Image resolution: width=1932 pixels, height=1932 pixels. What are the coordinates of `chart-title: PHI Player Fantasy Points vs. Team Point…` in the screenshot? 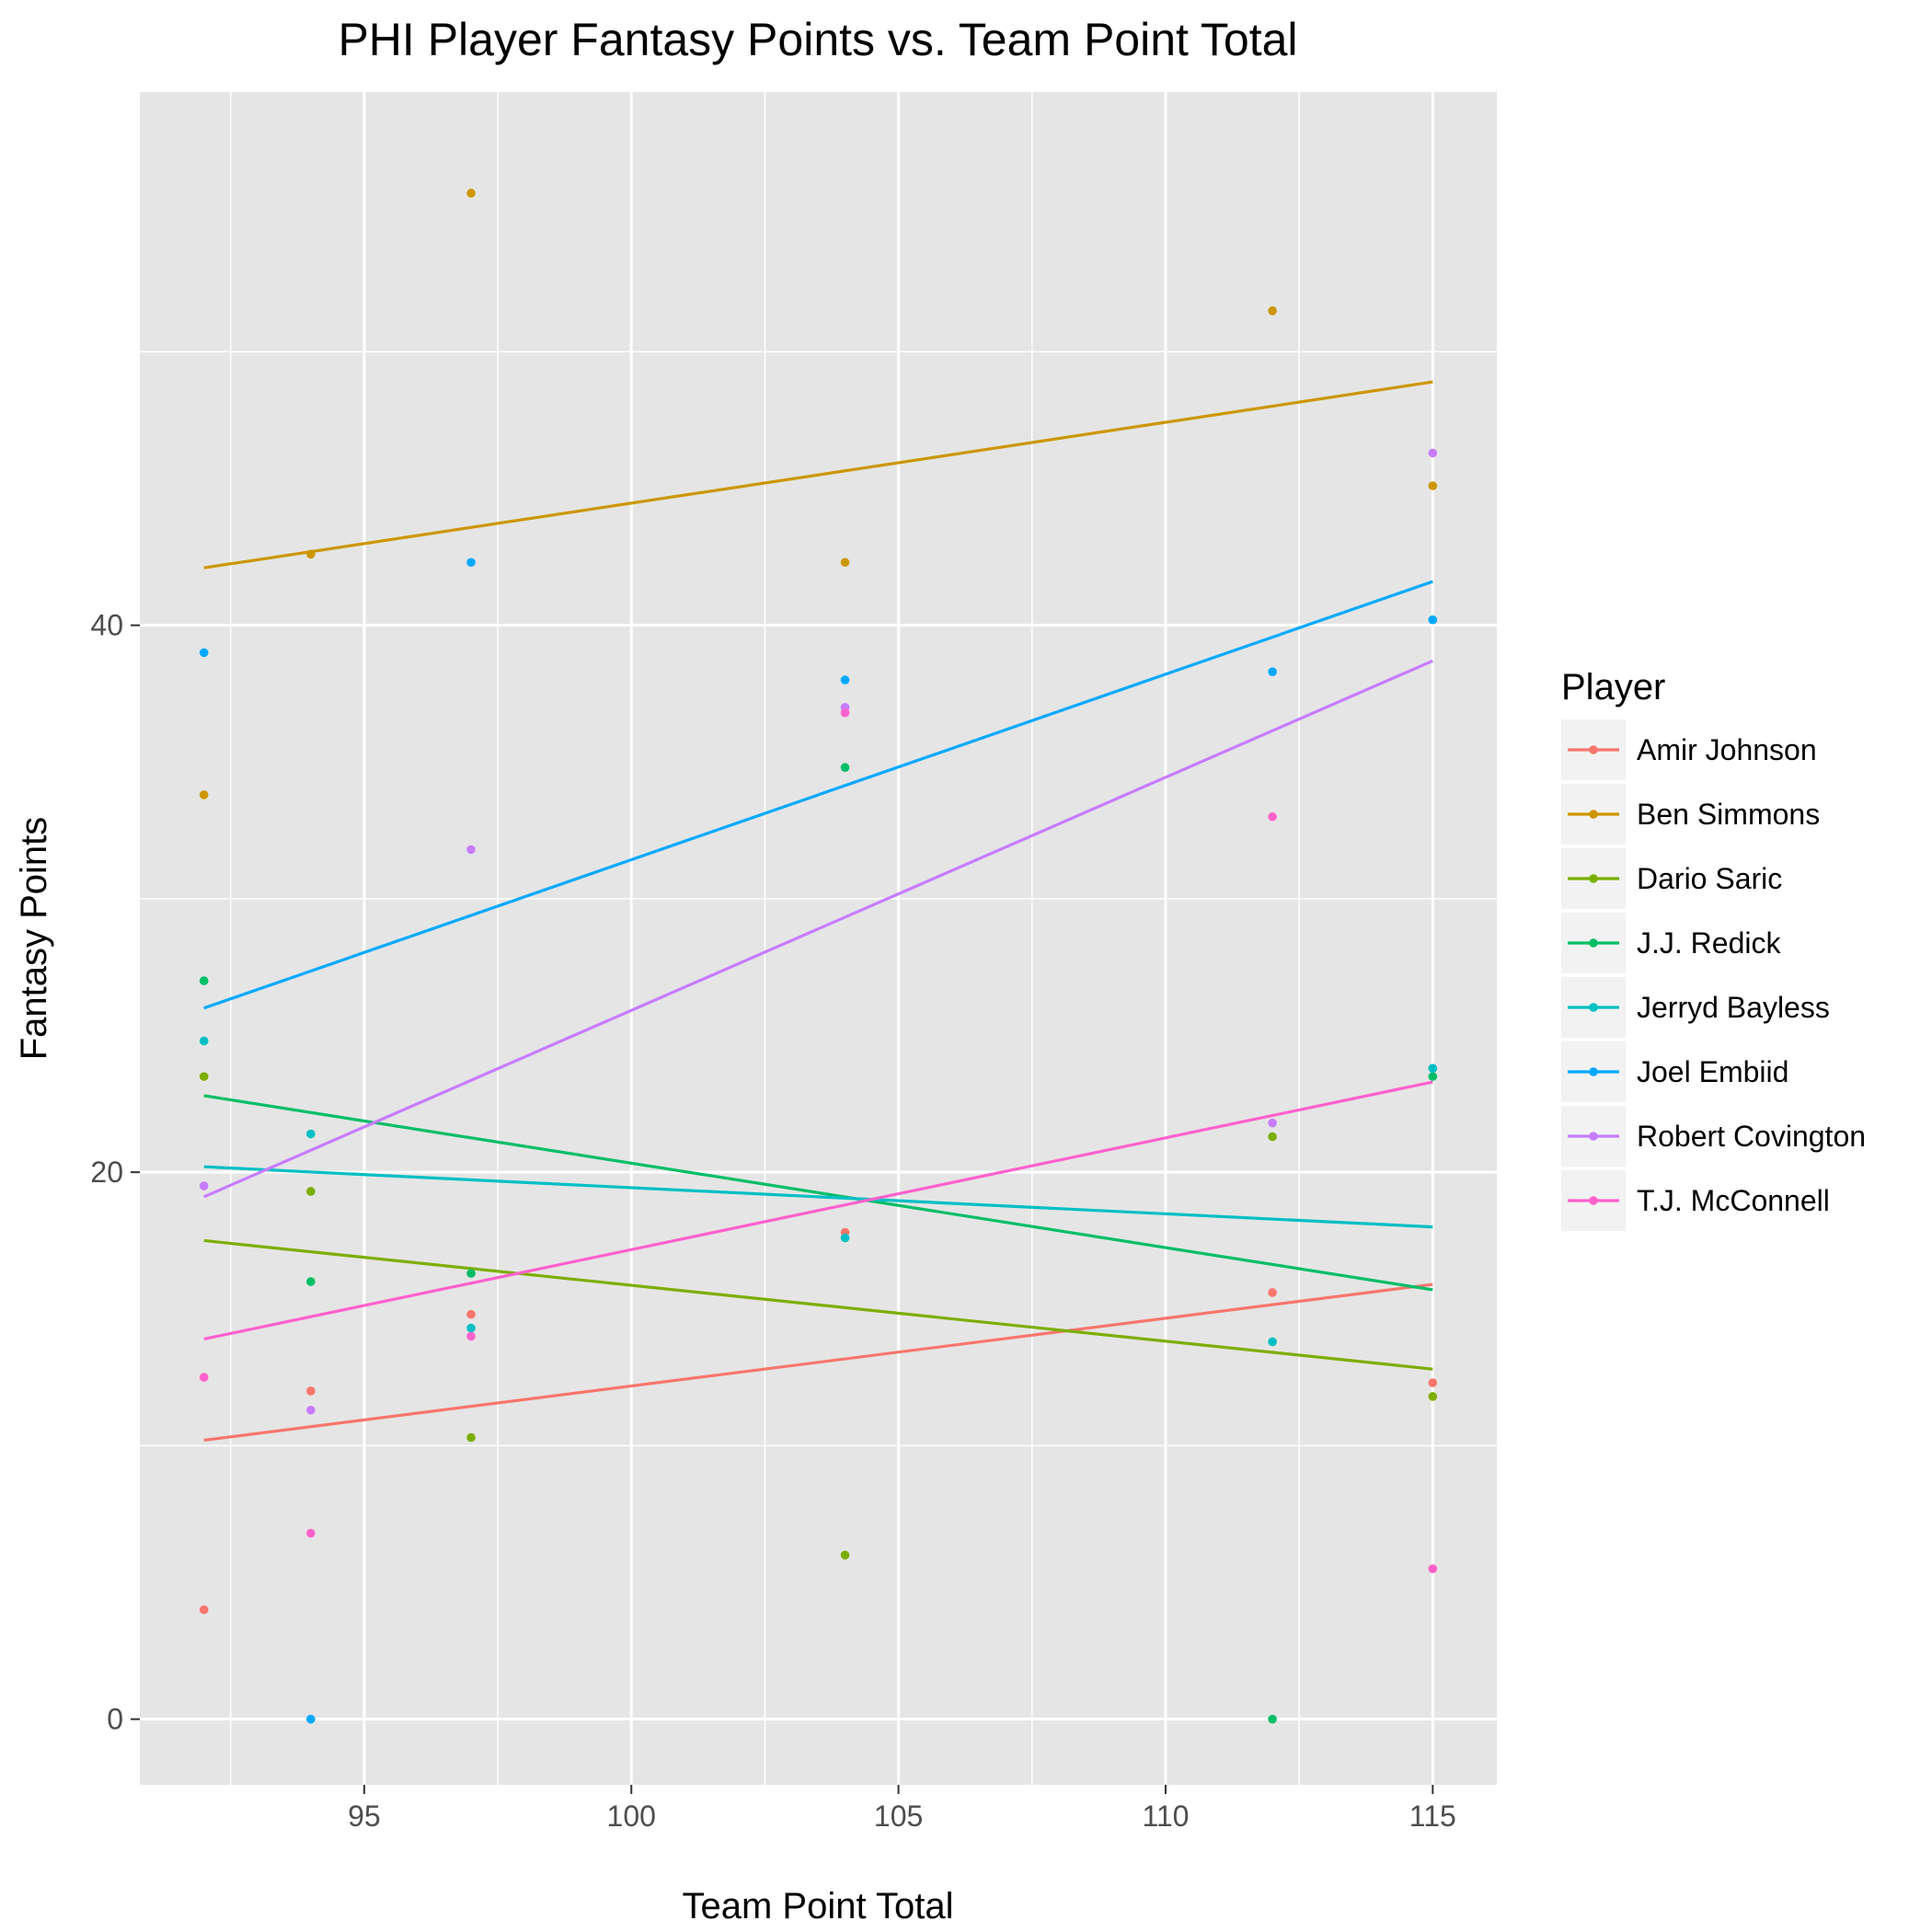 It's located at (817, 39).